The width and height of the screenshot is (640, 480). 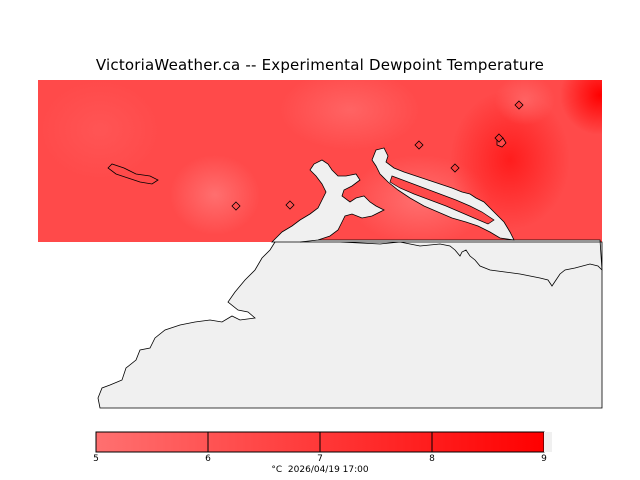 What do you see at coordinates (328, 201) in the screenshot?
I see `land-vancouver-island` at bounding box center [328, 201].